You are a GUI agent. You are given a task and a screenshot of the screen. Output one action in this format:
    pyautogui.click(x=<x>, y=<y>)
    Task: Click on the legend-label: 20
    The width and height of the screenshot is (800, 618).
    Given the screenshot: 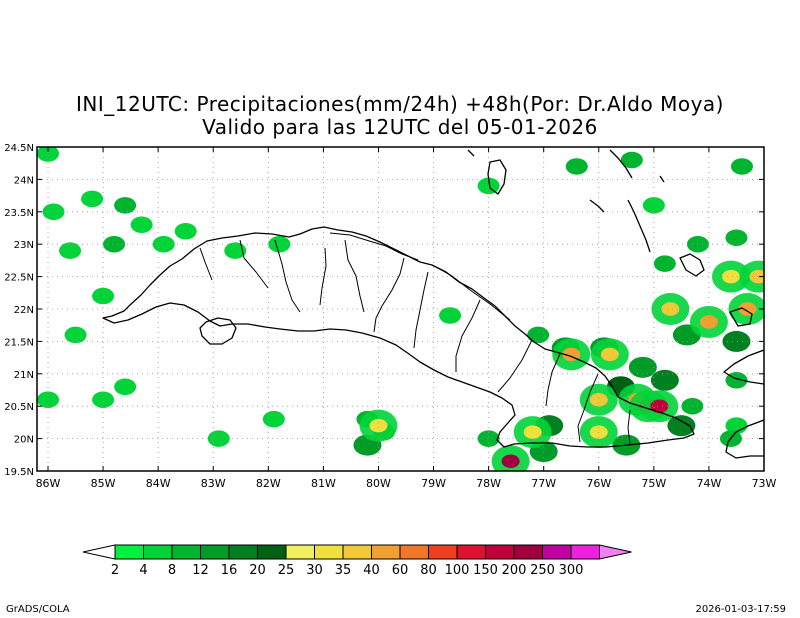 What is the action you would take?
    pyautogui.click(x=257, y=570)
    